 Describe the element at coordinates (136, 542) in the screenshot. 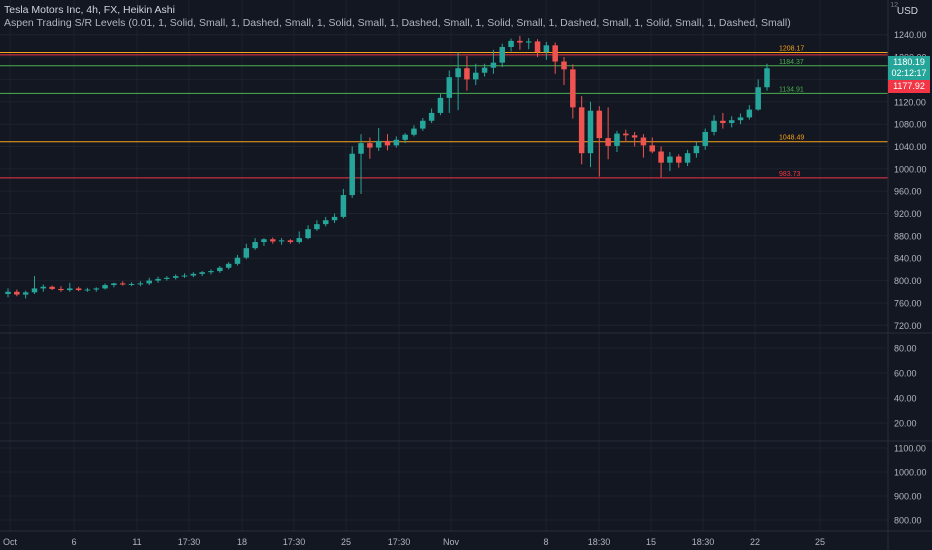

I see `time-tick-label: 11` at that location.